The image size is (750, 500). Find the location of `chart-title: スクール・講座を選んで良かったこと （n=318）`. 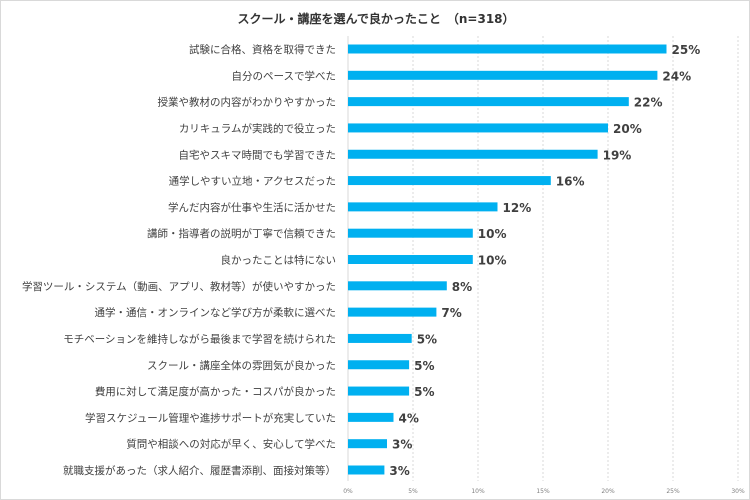

chart-title: スクール・講座を選んで良かったこと （n=318） is located at coordinates (376, 19).